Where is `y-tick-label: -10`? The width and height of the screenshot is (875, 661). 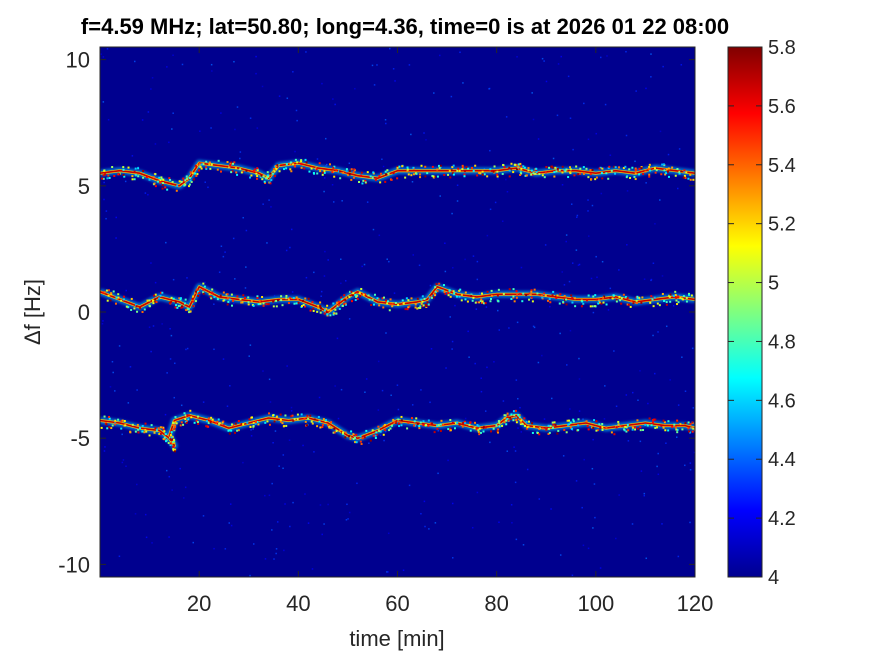 y-tick-label: -10 is located at coordinates (74, 564).